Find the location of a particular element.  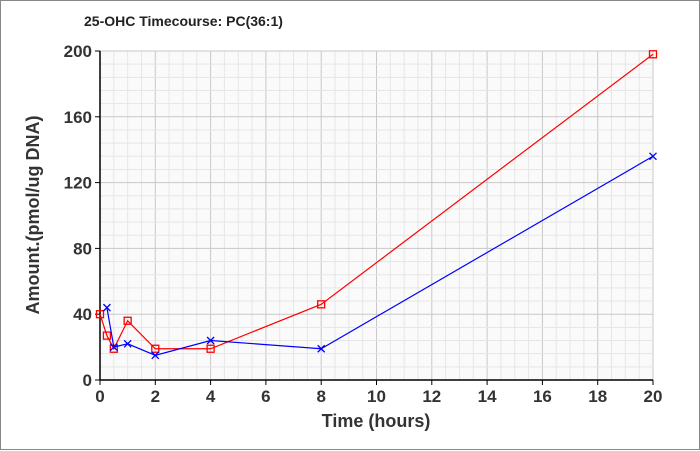

y-tick-label: 40 is located at coordinates (82, 314).